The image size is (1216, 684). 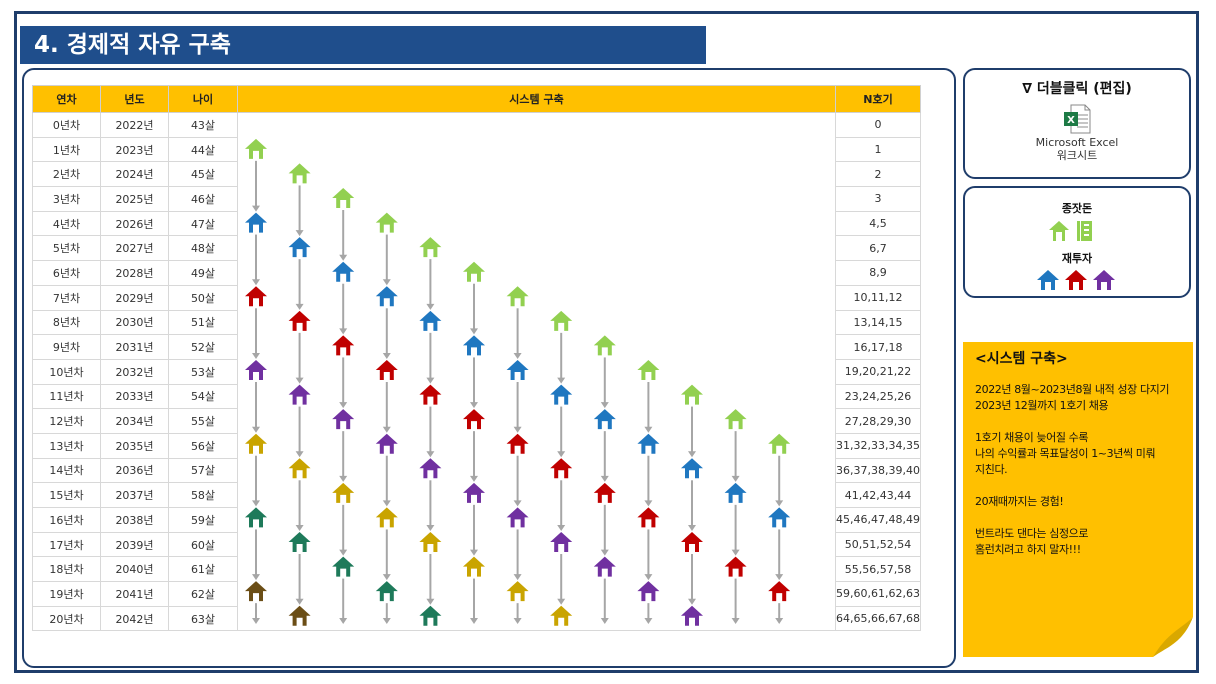 I want to click on age-cell: 43살, so click(x=203, y=125).